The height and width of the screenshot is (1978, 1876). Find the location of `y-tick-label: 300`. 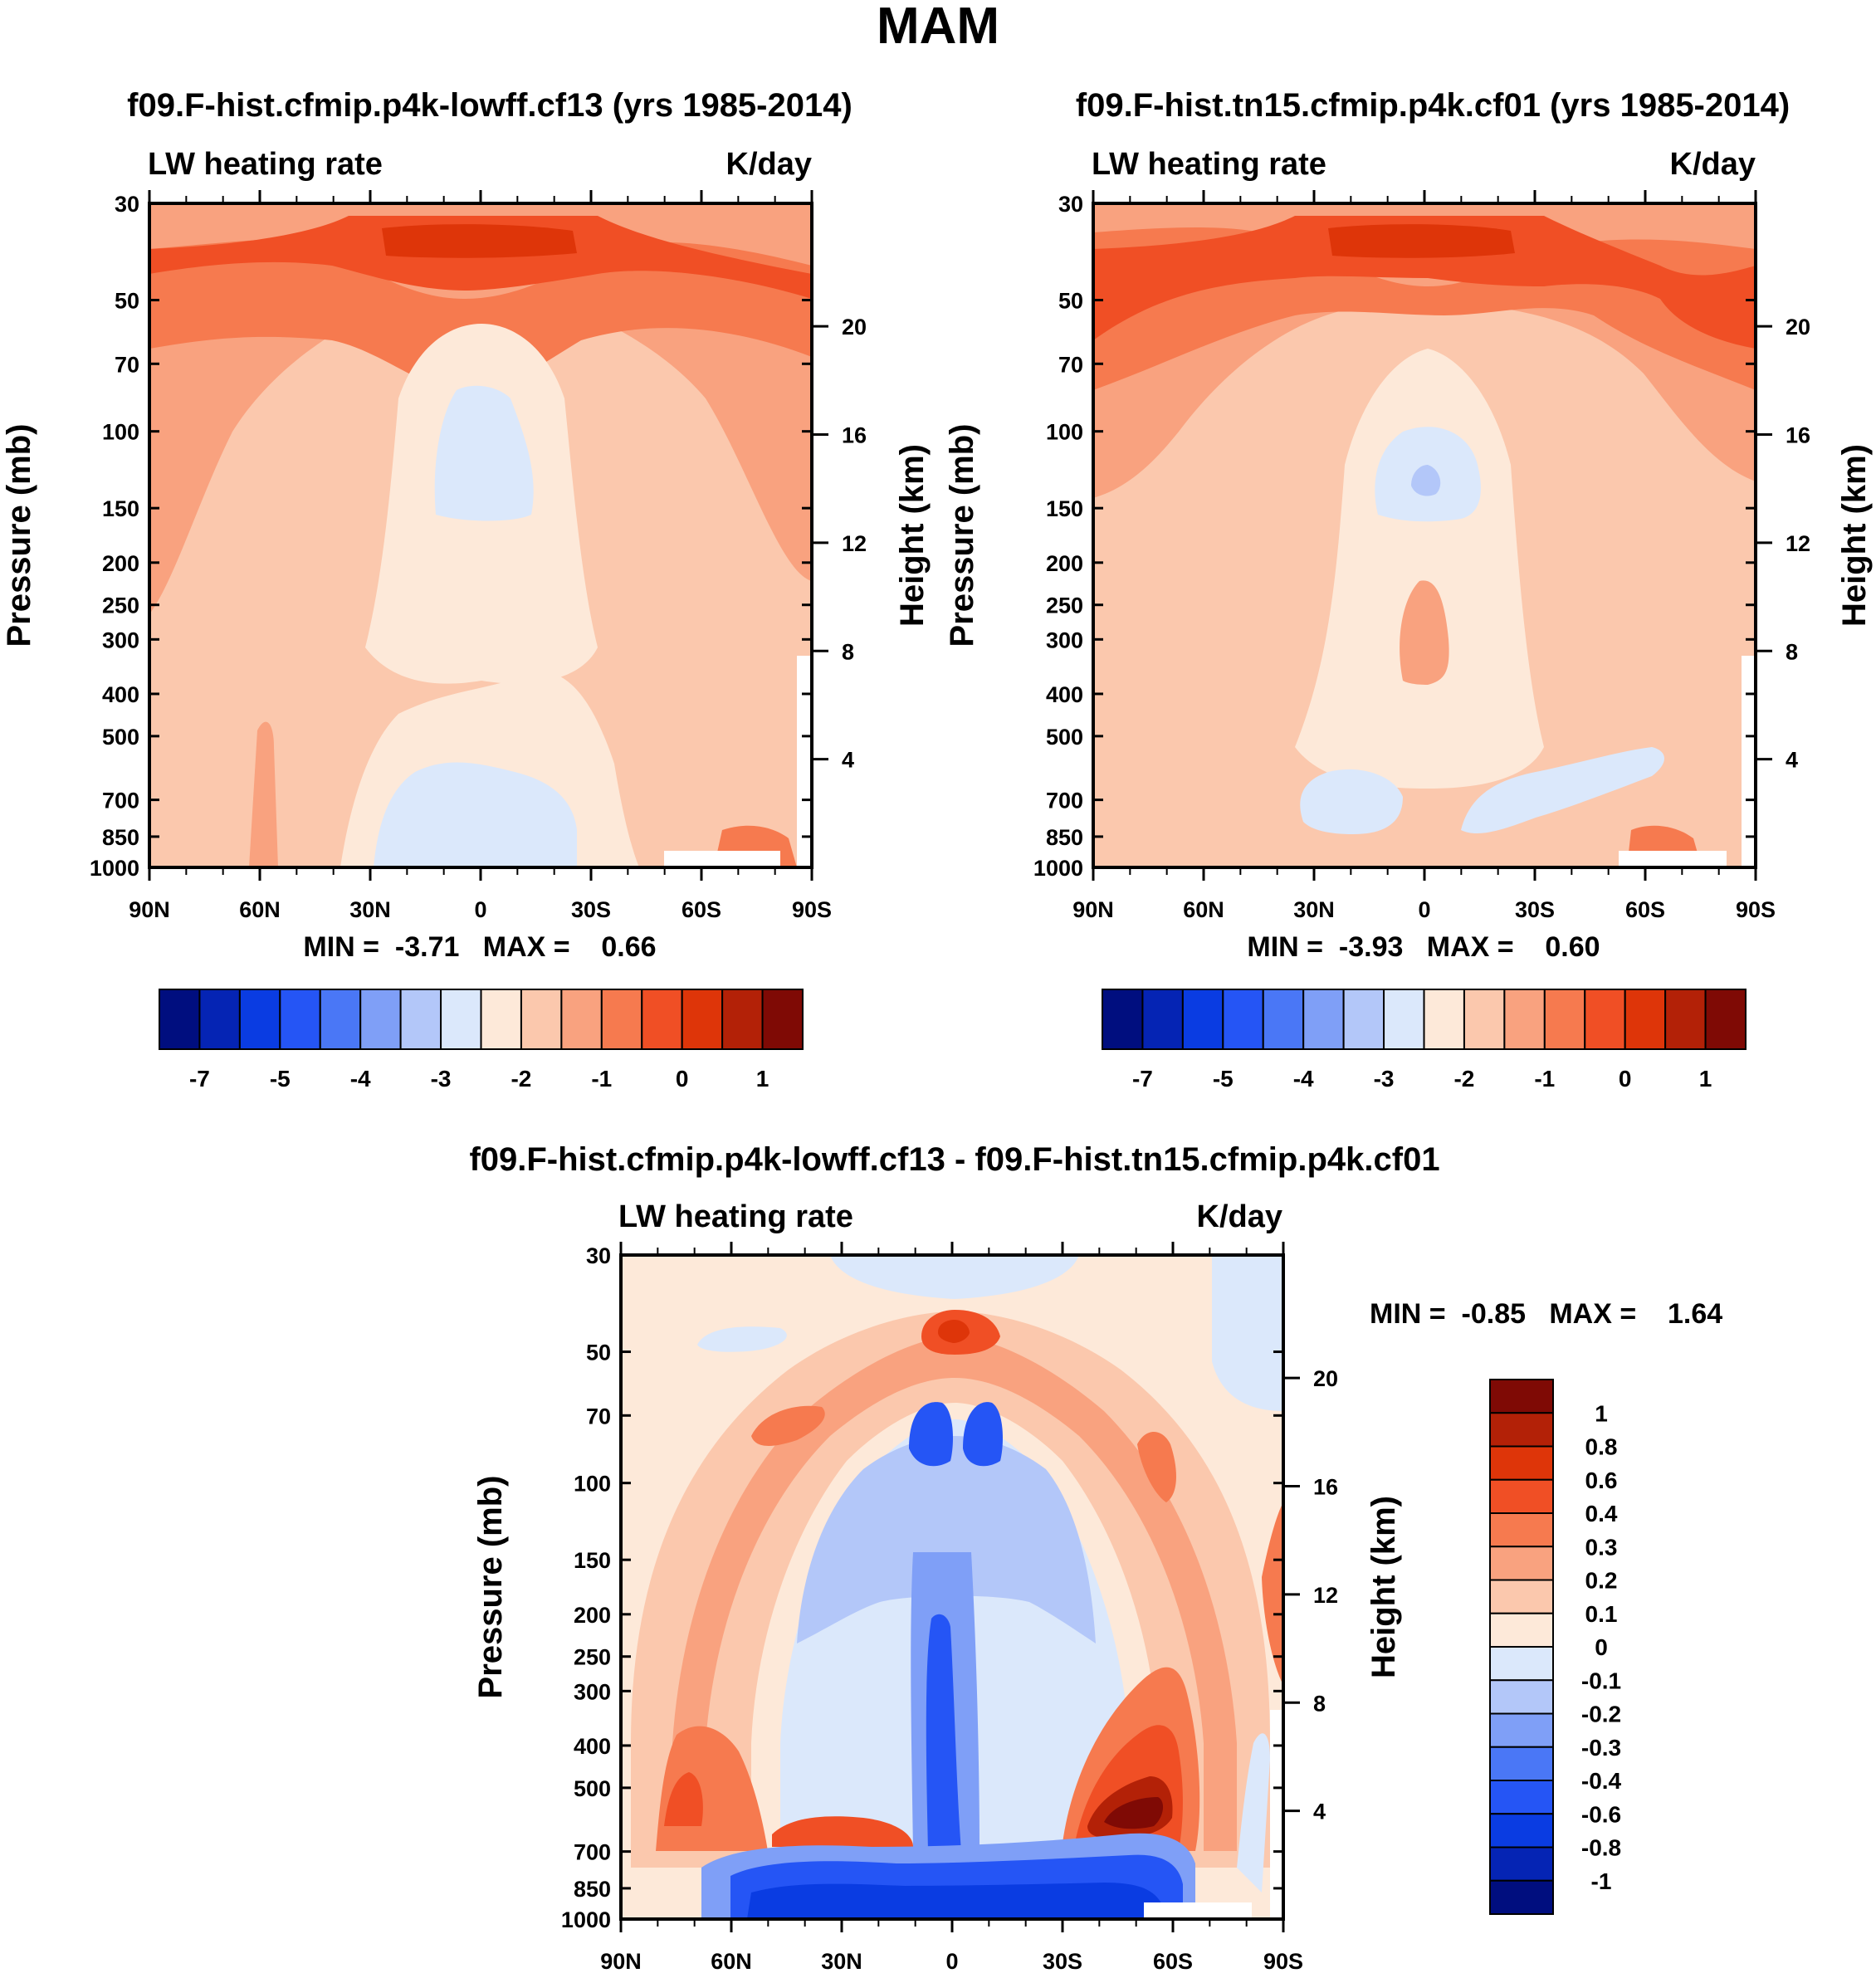

y-tick-label: 300 is located at coordinates (1064, 640).